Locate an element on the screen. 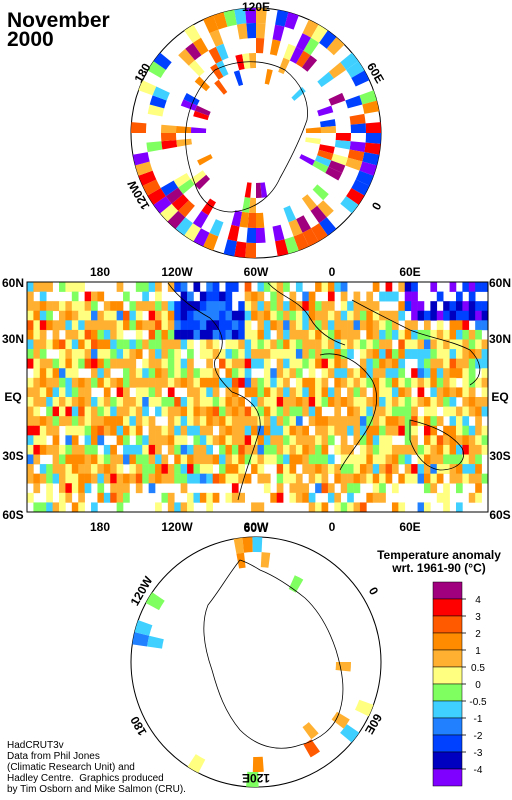 Image resolution: width=512 pixels, height=800 pixels. legend-color-box is located at coordinates (447, 607).